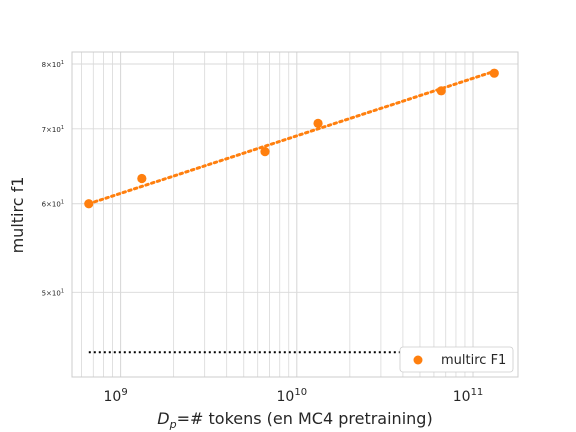 This screenshot has height=432, width=576. What do you see at coordinates (473, 360) in the screenshot?
I see `legend-label: multirc F1` at bounding box center [473, 360].